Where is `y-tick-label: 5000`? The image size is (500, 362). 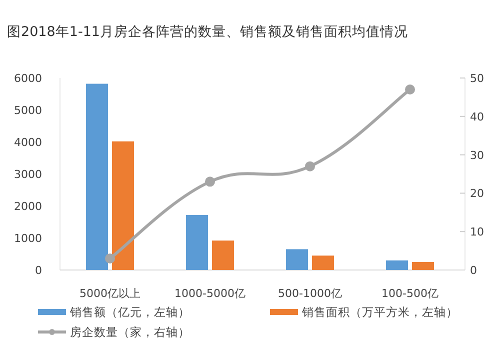
y-tick-label: 5000 is located at coordinates (28, 110).